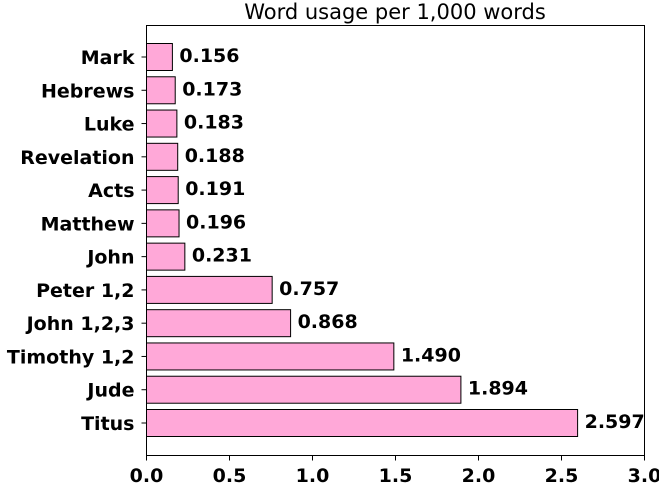 Image resolution: width=659 pixels, height=486 pixels. Describe the element at coordinates (396, 475) in the screenshot. I see `x-tick-label: 1.5` at that location.